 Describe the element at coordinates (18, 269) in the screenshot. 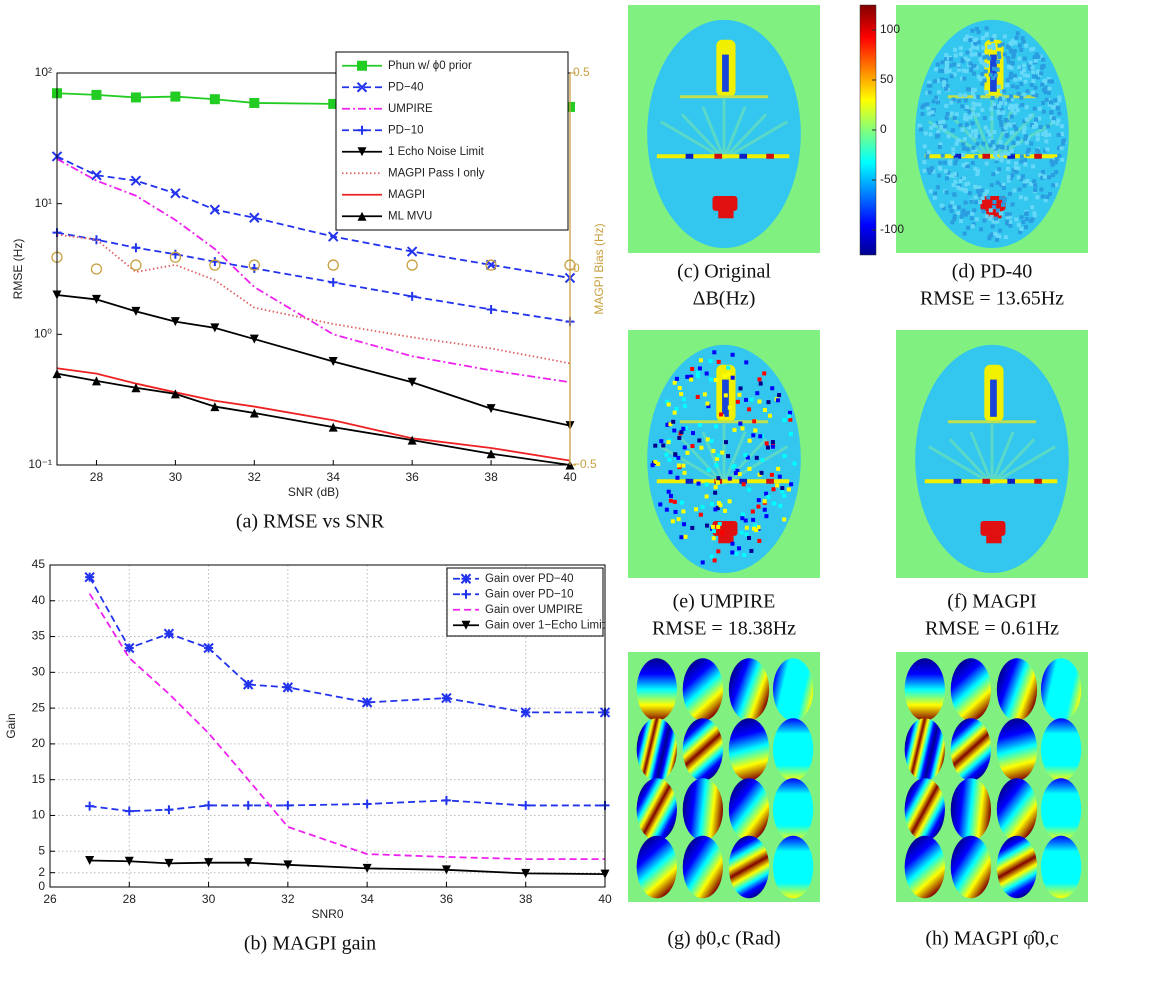

I see `y-axis-label: RMSE (Hz)` at that location.